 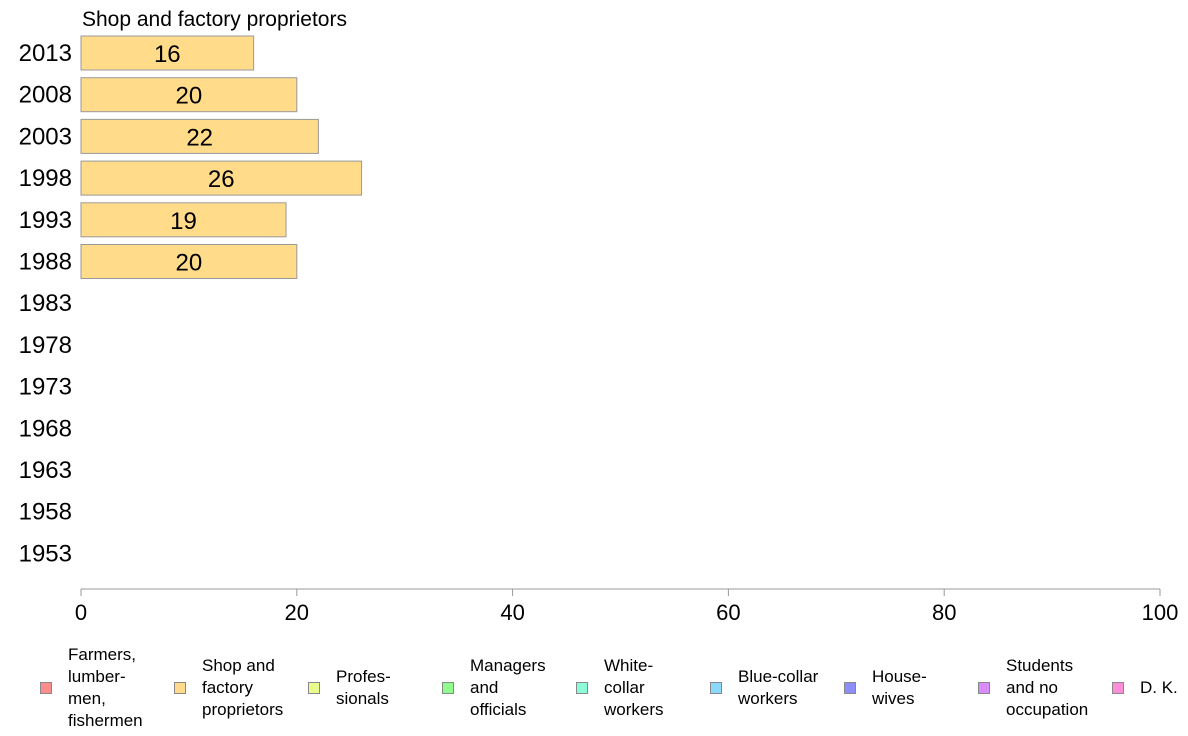 I want to click on bar-1998, so click(x=221, y=178).